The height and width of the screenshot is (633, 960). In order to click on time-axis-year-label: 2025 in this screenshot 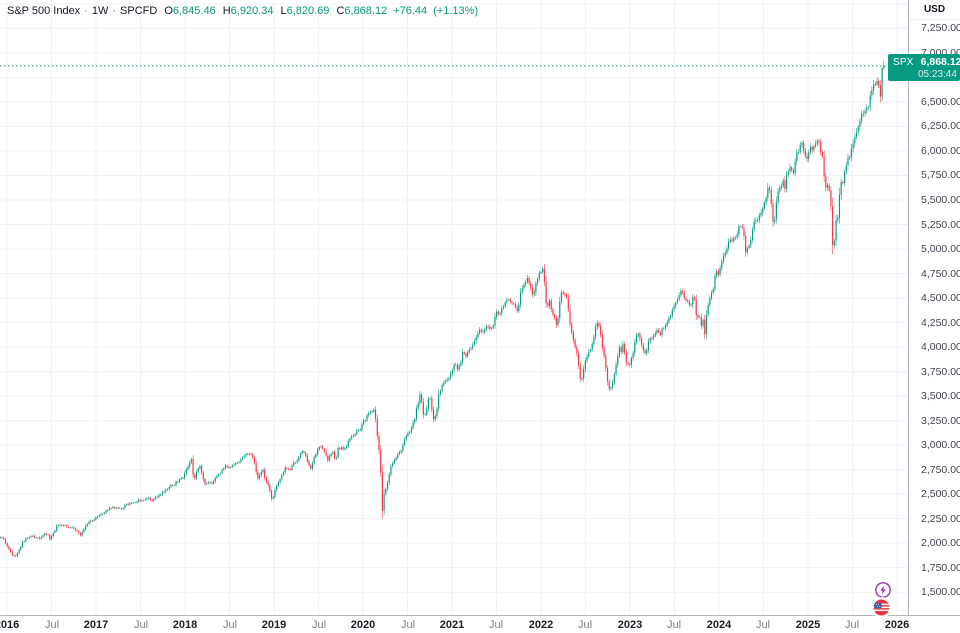, I will do `click(808, 625)`.